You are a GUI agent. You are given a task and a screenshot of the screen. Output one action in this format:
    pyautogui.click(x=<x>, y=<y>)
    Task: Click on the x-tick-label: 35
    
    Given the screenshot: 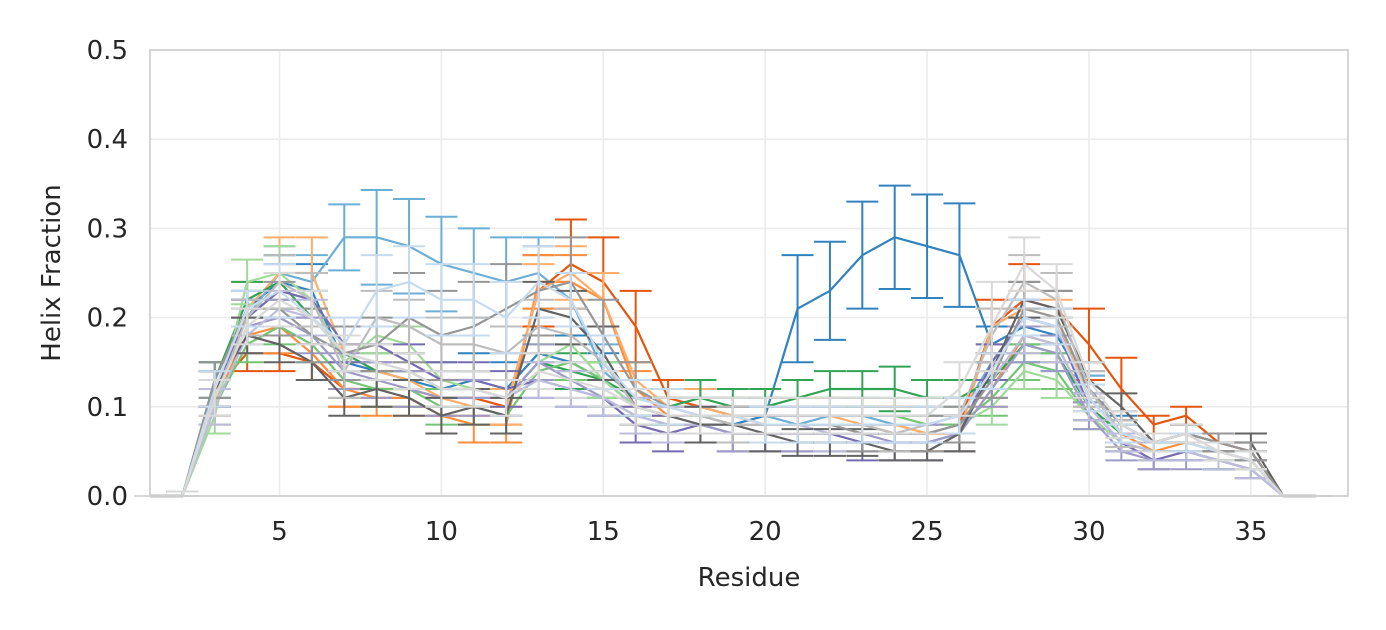 What is the action you would take?
    pyautogui.click(x=1250, y=532)
    